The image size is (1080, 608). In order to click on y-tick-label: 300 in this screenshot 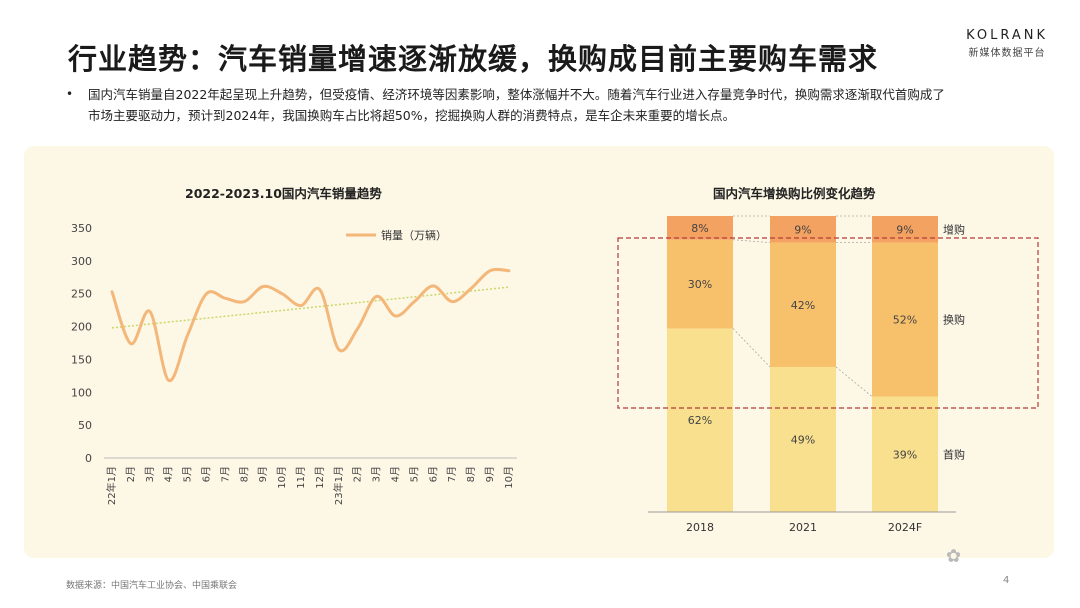, I will do `click(81, 261)`.